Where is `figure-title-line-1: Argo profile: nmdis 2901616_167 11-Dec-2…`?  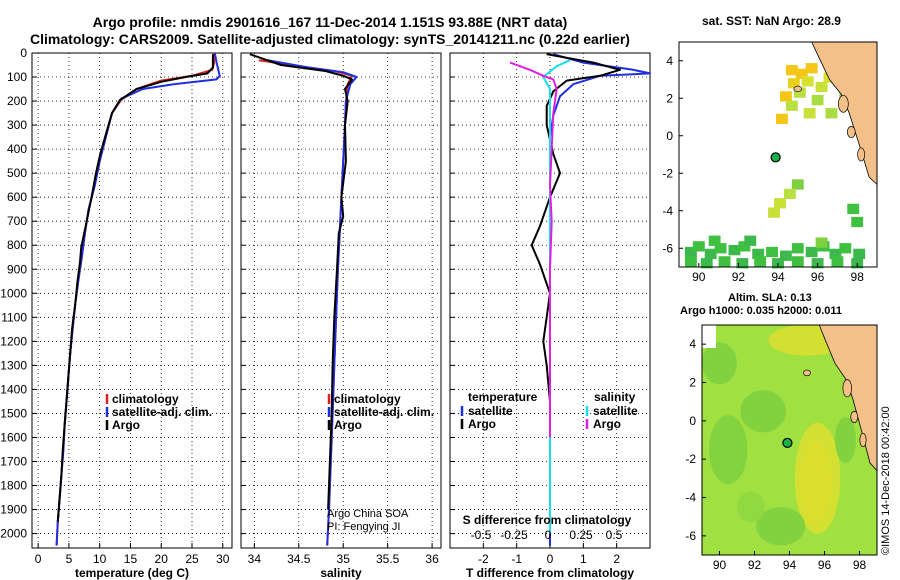
figure-title-line-1: Argo profile: nmdis 2901616_167 11-Dec-2… is located at coordinates (330, 22).